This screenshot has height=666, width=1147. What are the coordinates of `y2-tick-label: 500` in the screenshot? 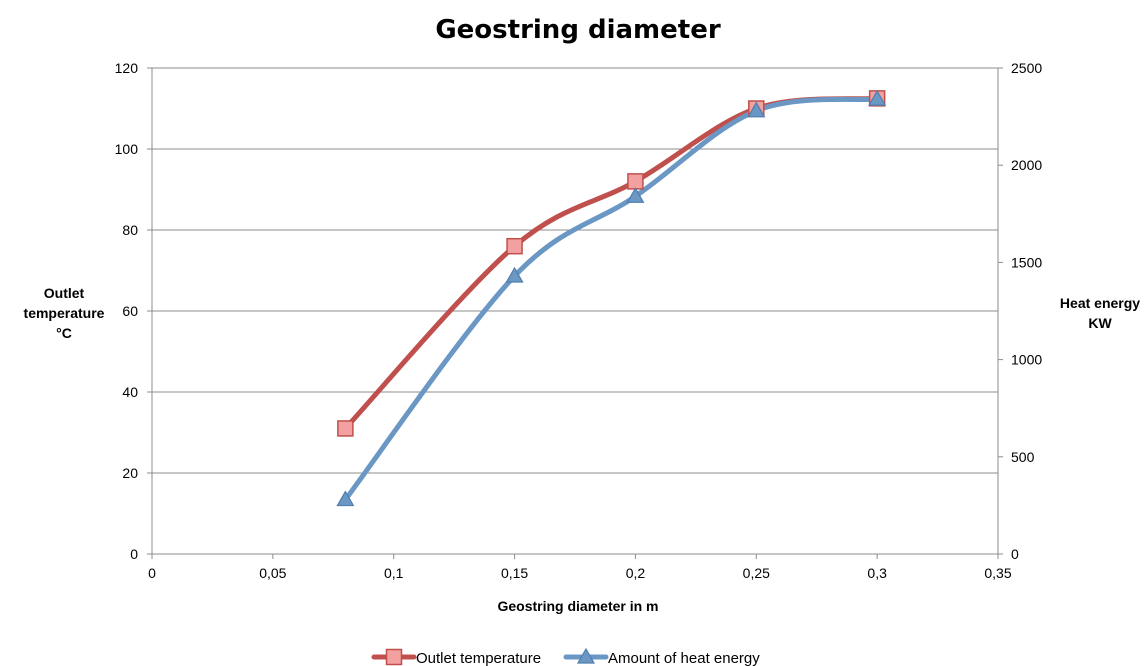 It's located at (1023, 457).